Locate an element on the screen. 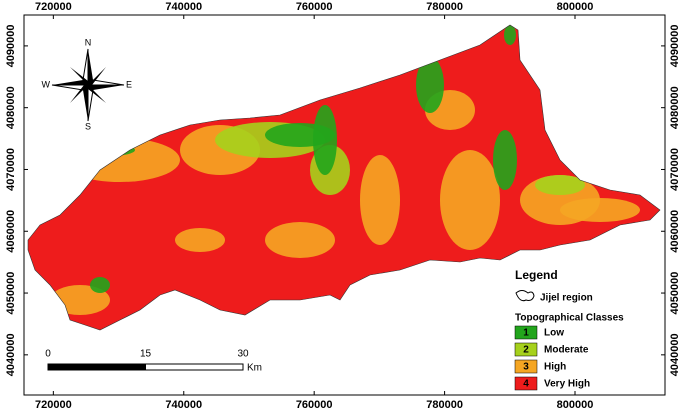 The width and height of the screenshot is (685, 413). y-tick-label-left: 4090000 is located at coordinates (11, 45).